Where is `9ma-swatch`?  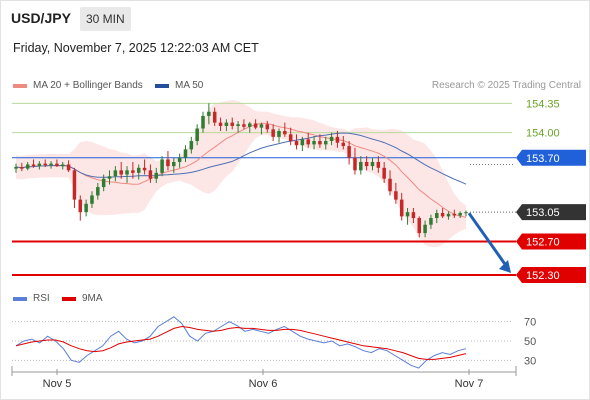
9ma-swatch is located at coordinates (69, 298).